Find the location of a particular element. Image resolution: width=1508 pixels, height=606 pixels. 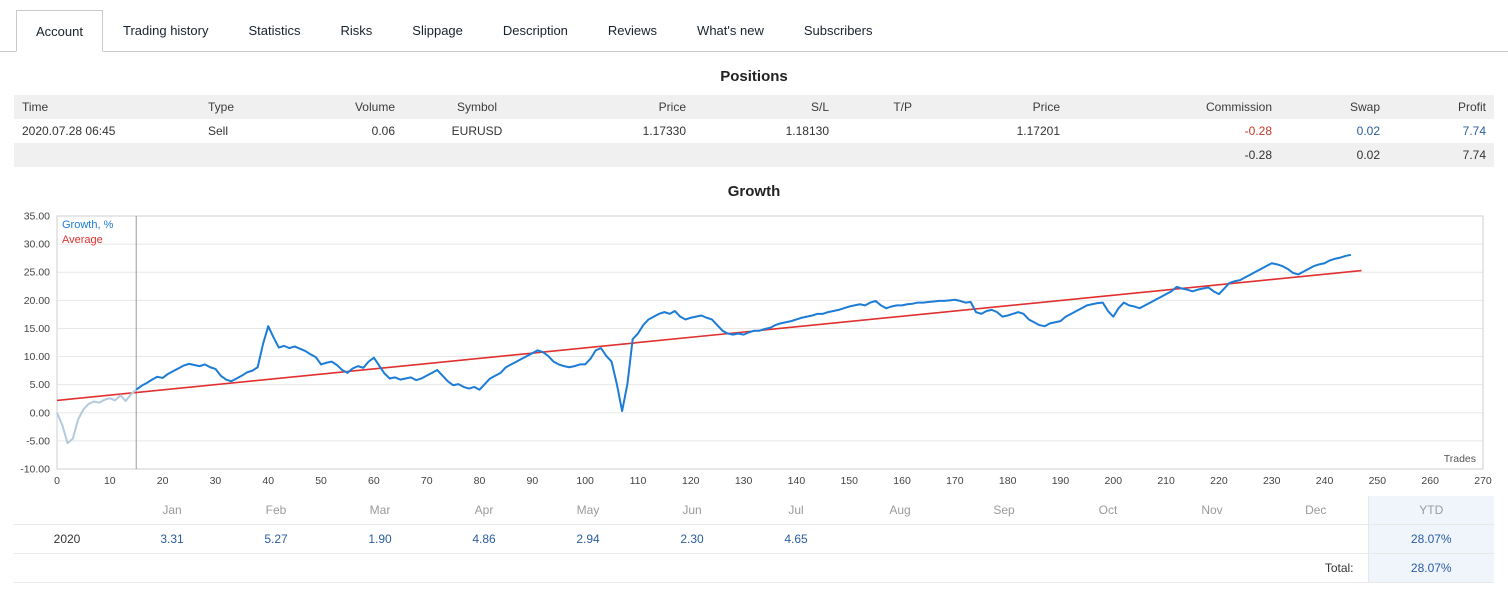

x-tick-label: 130 is located at coordinates (744, 481).